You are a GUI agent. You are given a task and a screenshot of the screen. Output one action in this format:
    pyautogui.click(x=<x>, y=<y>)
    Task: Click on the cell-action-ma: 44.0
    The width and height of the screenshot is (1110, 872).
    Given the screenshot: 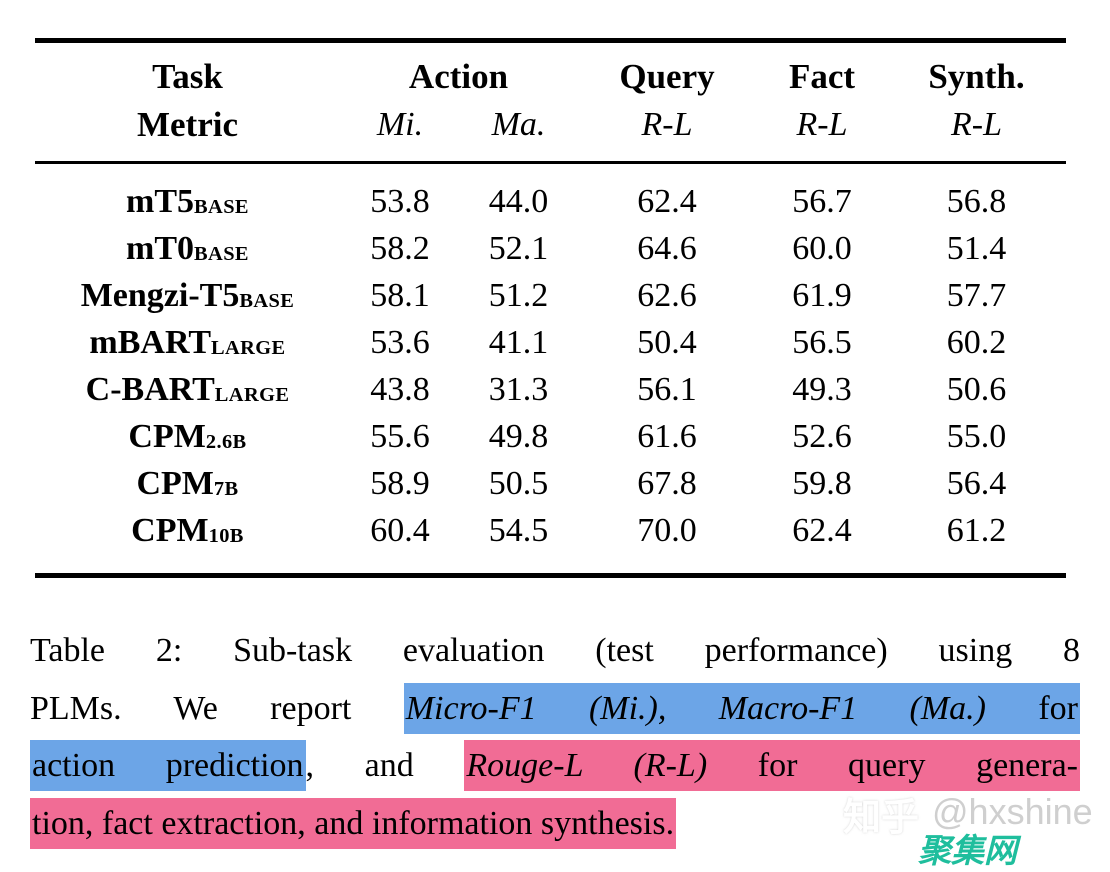 What is the action you would take?
    pyautogui.click(x=518, y=201)
    